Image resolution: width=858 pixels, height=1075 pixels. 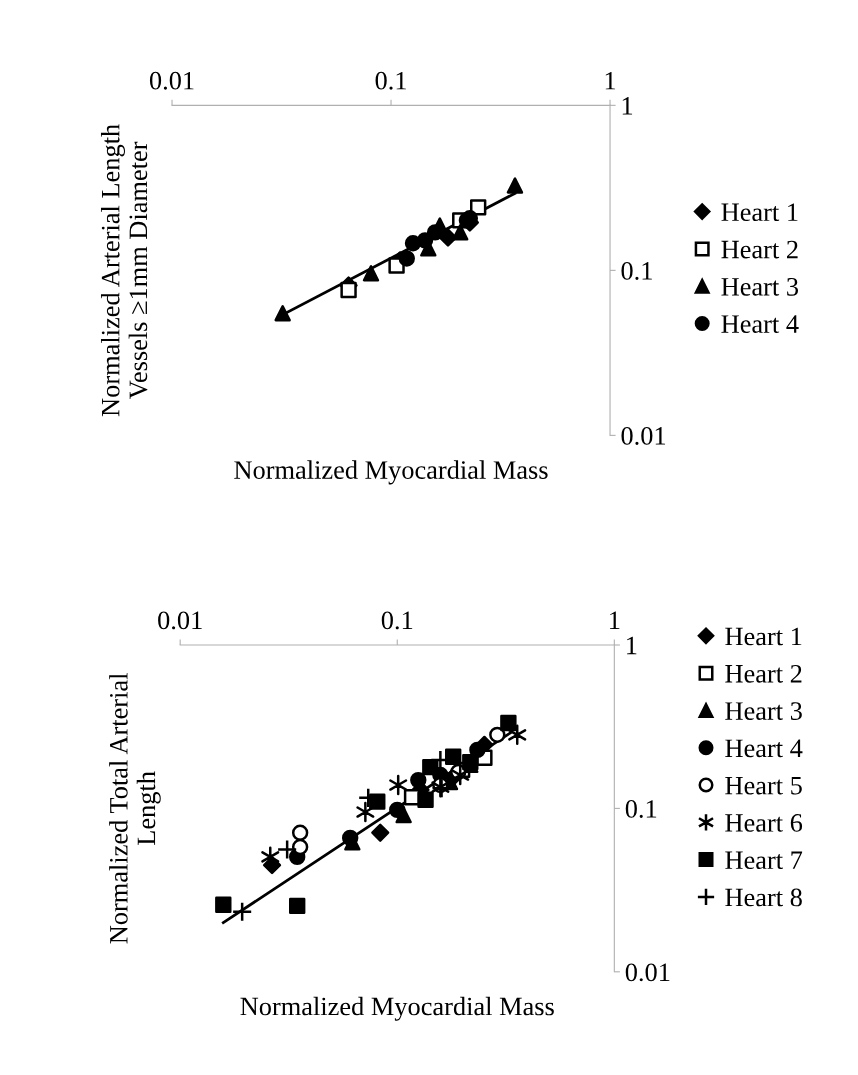 What do you see at coordinates (763, 785) in the screenshot?
I see `legend-label: Heart 5` at bounding box center [763, 785].